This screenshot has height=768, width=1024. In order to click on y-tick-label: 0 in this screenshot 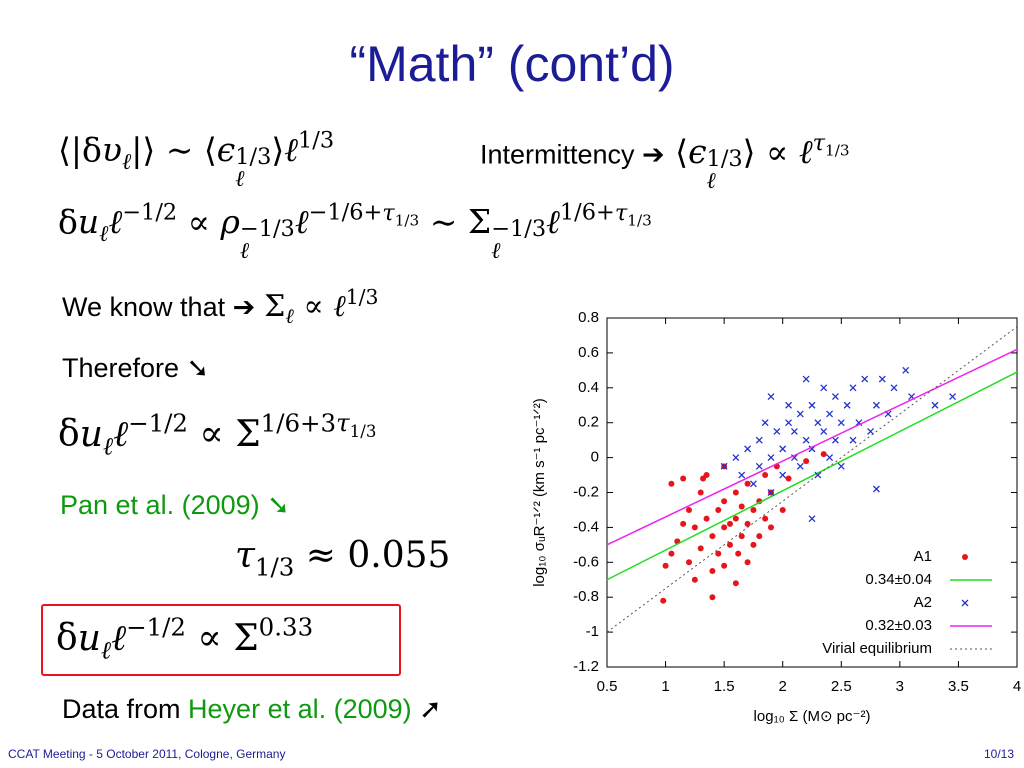, I will do `click(595, 457)`.